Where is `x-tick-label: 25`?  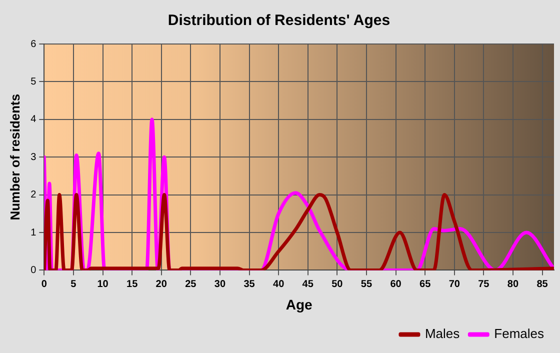 x-tick-label: 25 is located at coordinates (191, 284).